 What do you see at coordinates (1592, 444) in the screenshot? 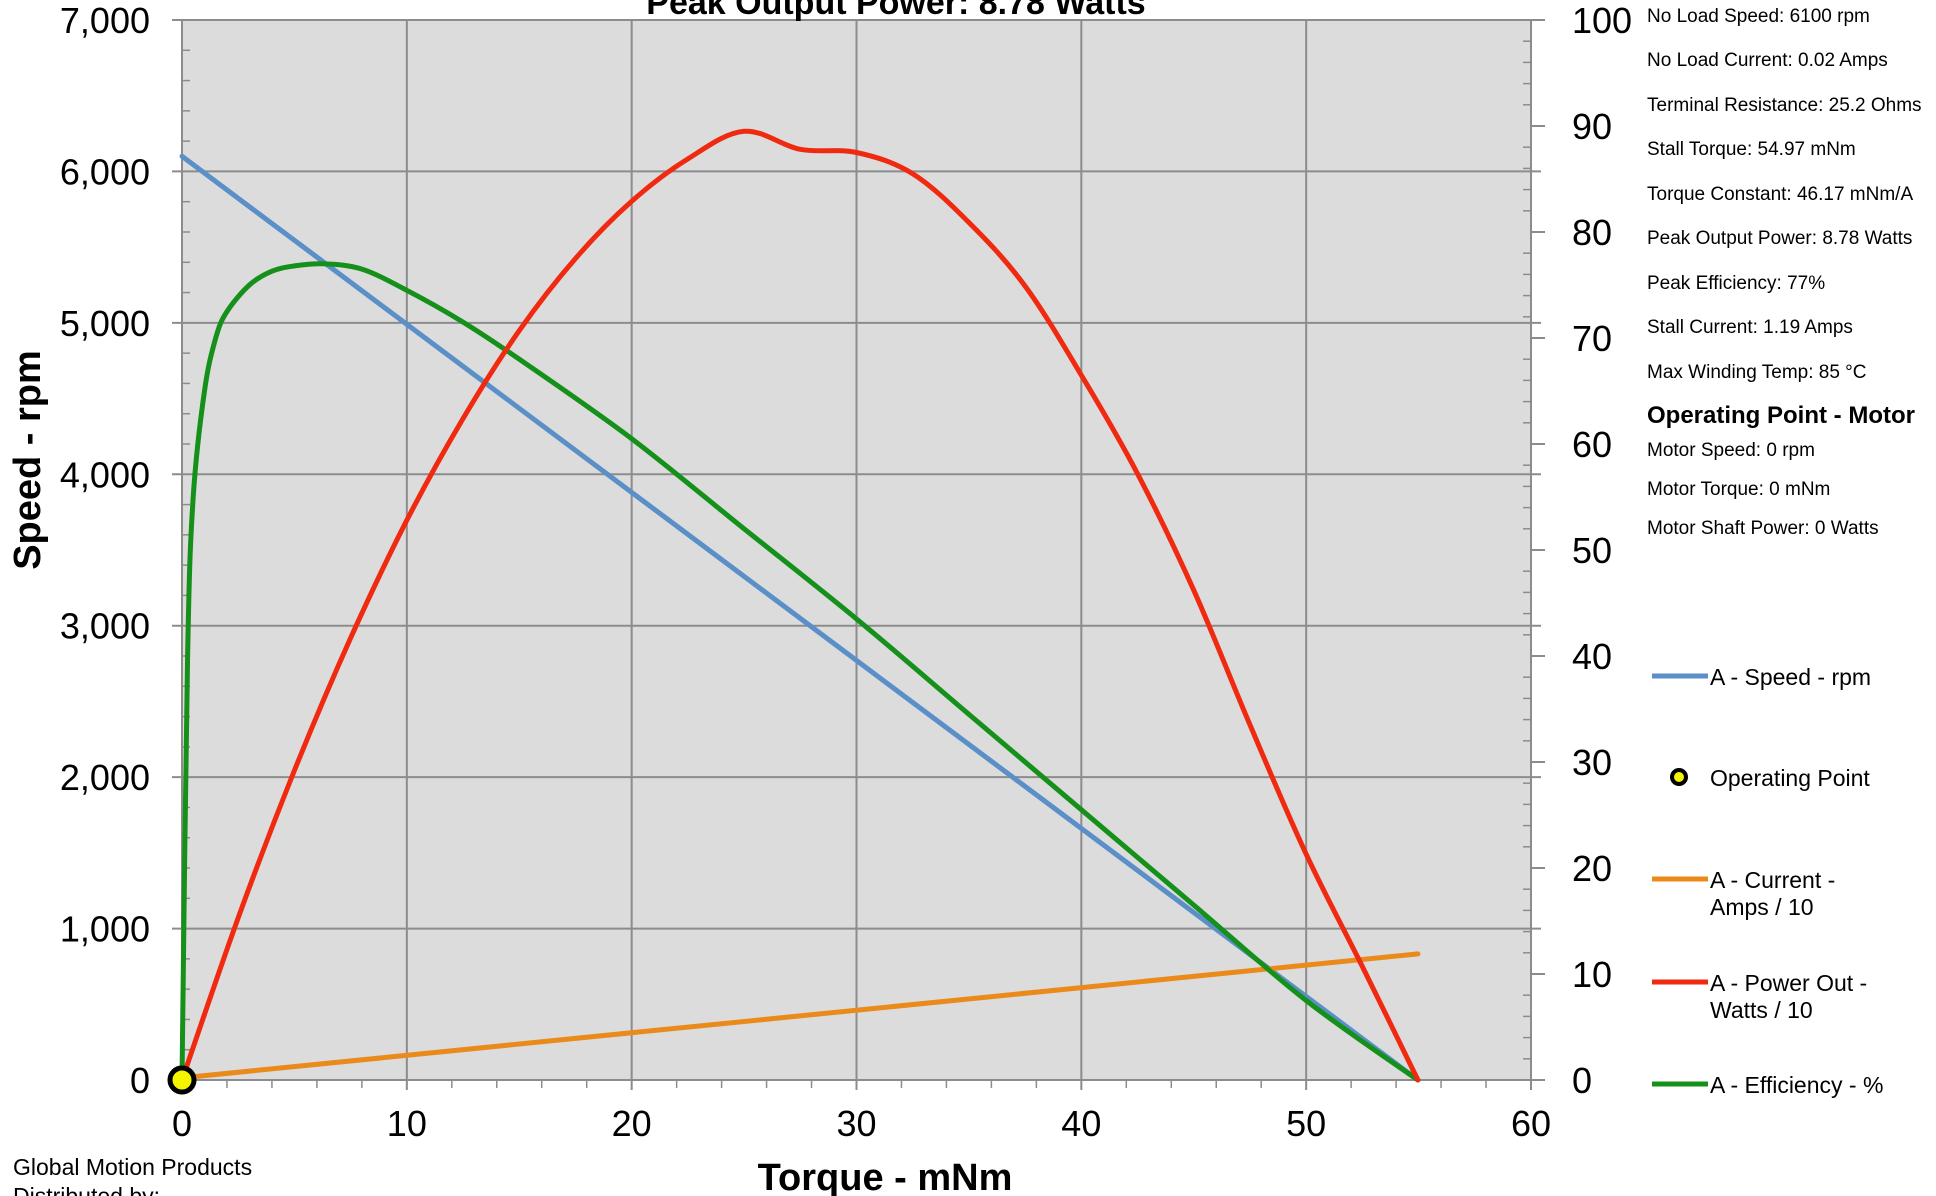
I see `y2-tick-label: 60` at bounding box center [1592, 444].